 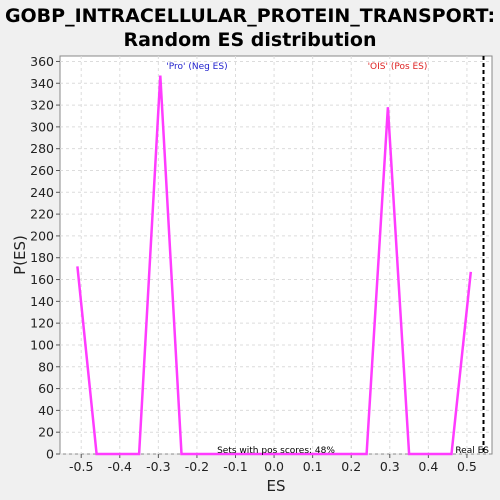 What do you see at coordinates (196, 67) in the screenshot?
I see `neg-es-annotation: 'Pro' (Neg ES)` at bounding box center [196, 67].